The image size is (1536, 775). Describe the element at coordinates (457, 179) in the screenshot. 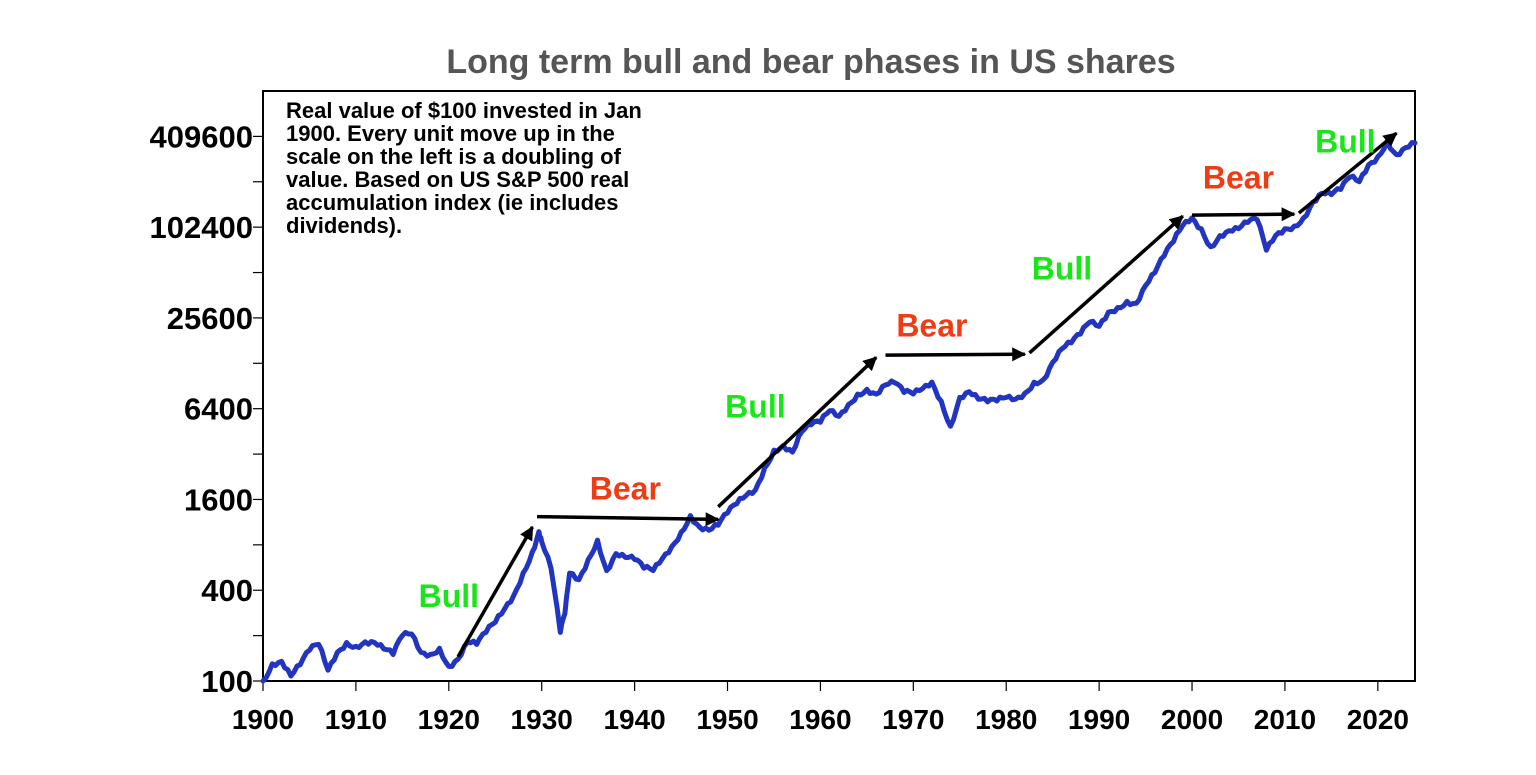

I see `annotation-line: value. Based on US S&P 500 real` at that location.